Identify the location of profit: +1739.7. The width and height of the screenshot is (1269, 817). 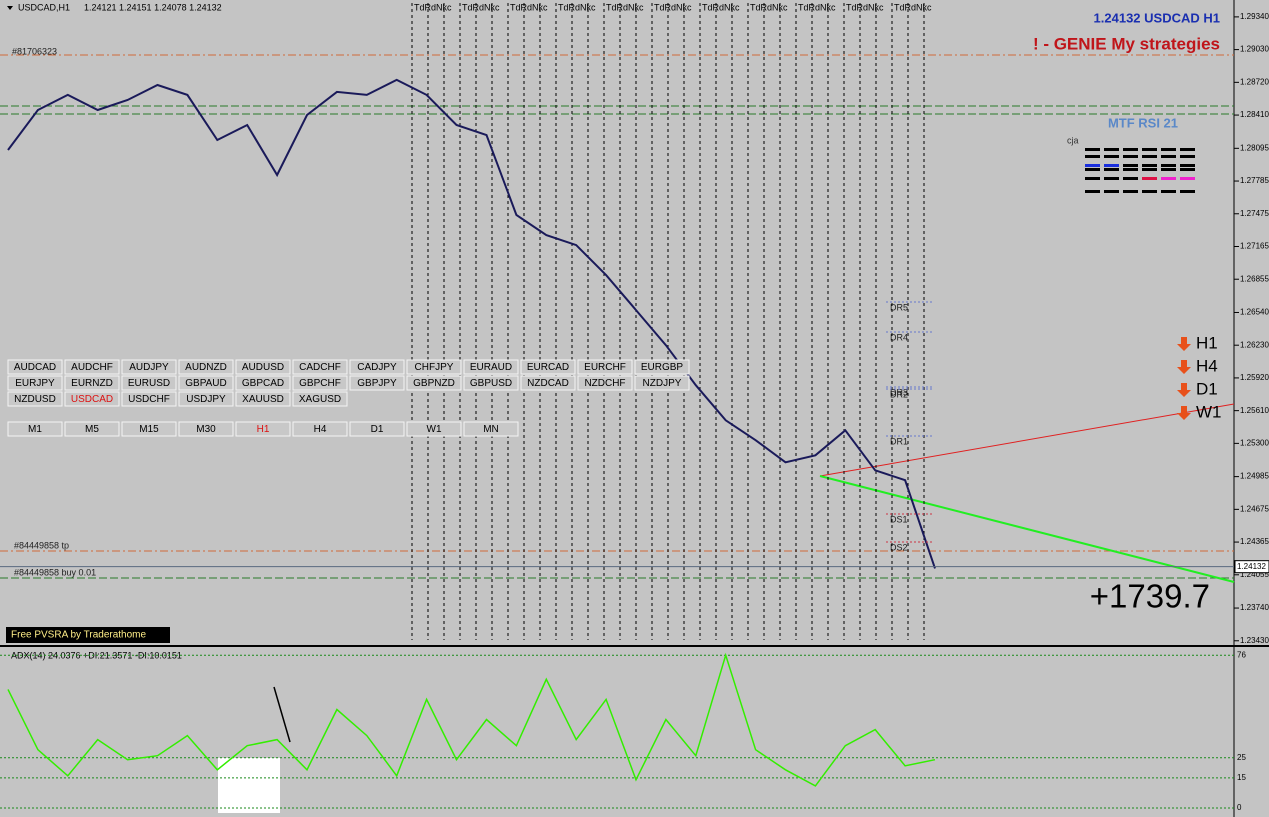
(1150, 596).